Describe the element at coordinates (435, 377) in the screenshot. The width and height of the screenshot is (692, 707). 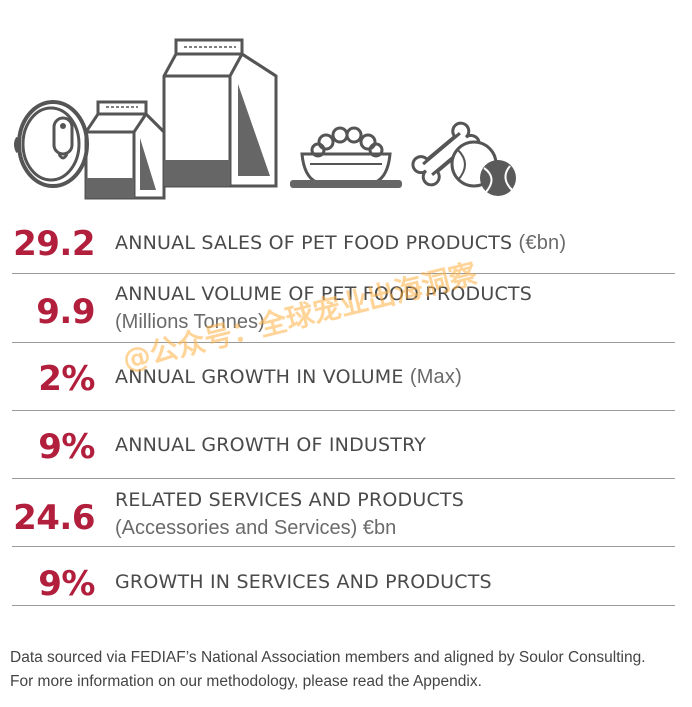
I see `stat-unit: (Max)` at that location.